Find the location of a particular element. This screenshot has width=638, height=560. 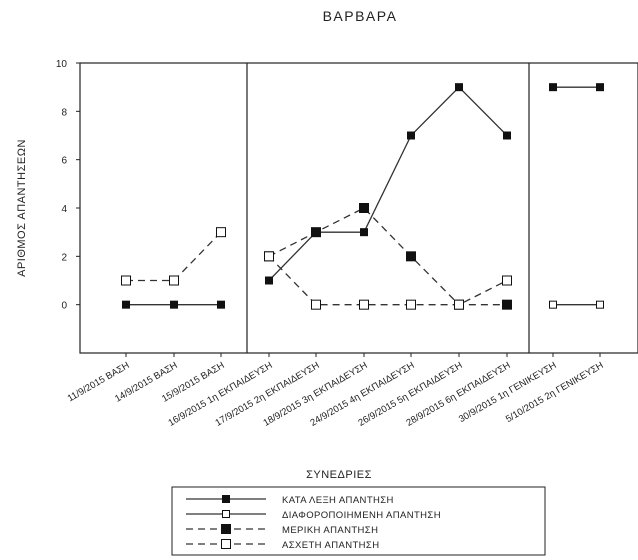

y-tick-label: 10 is located at coordinates (62, 64).